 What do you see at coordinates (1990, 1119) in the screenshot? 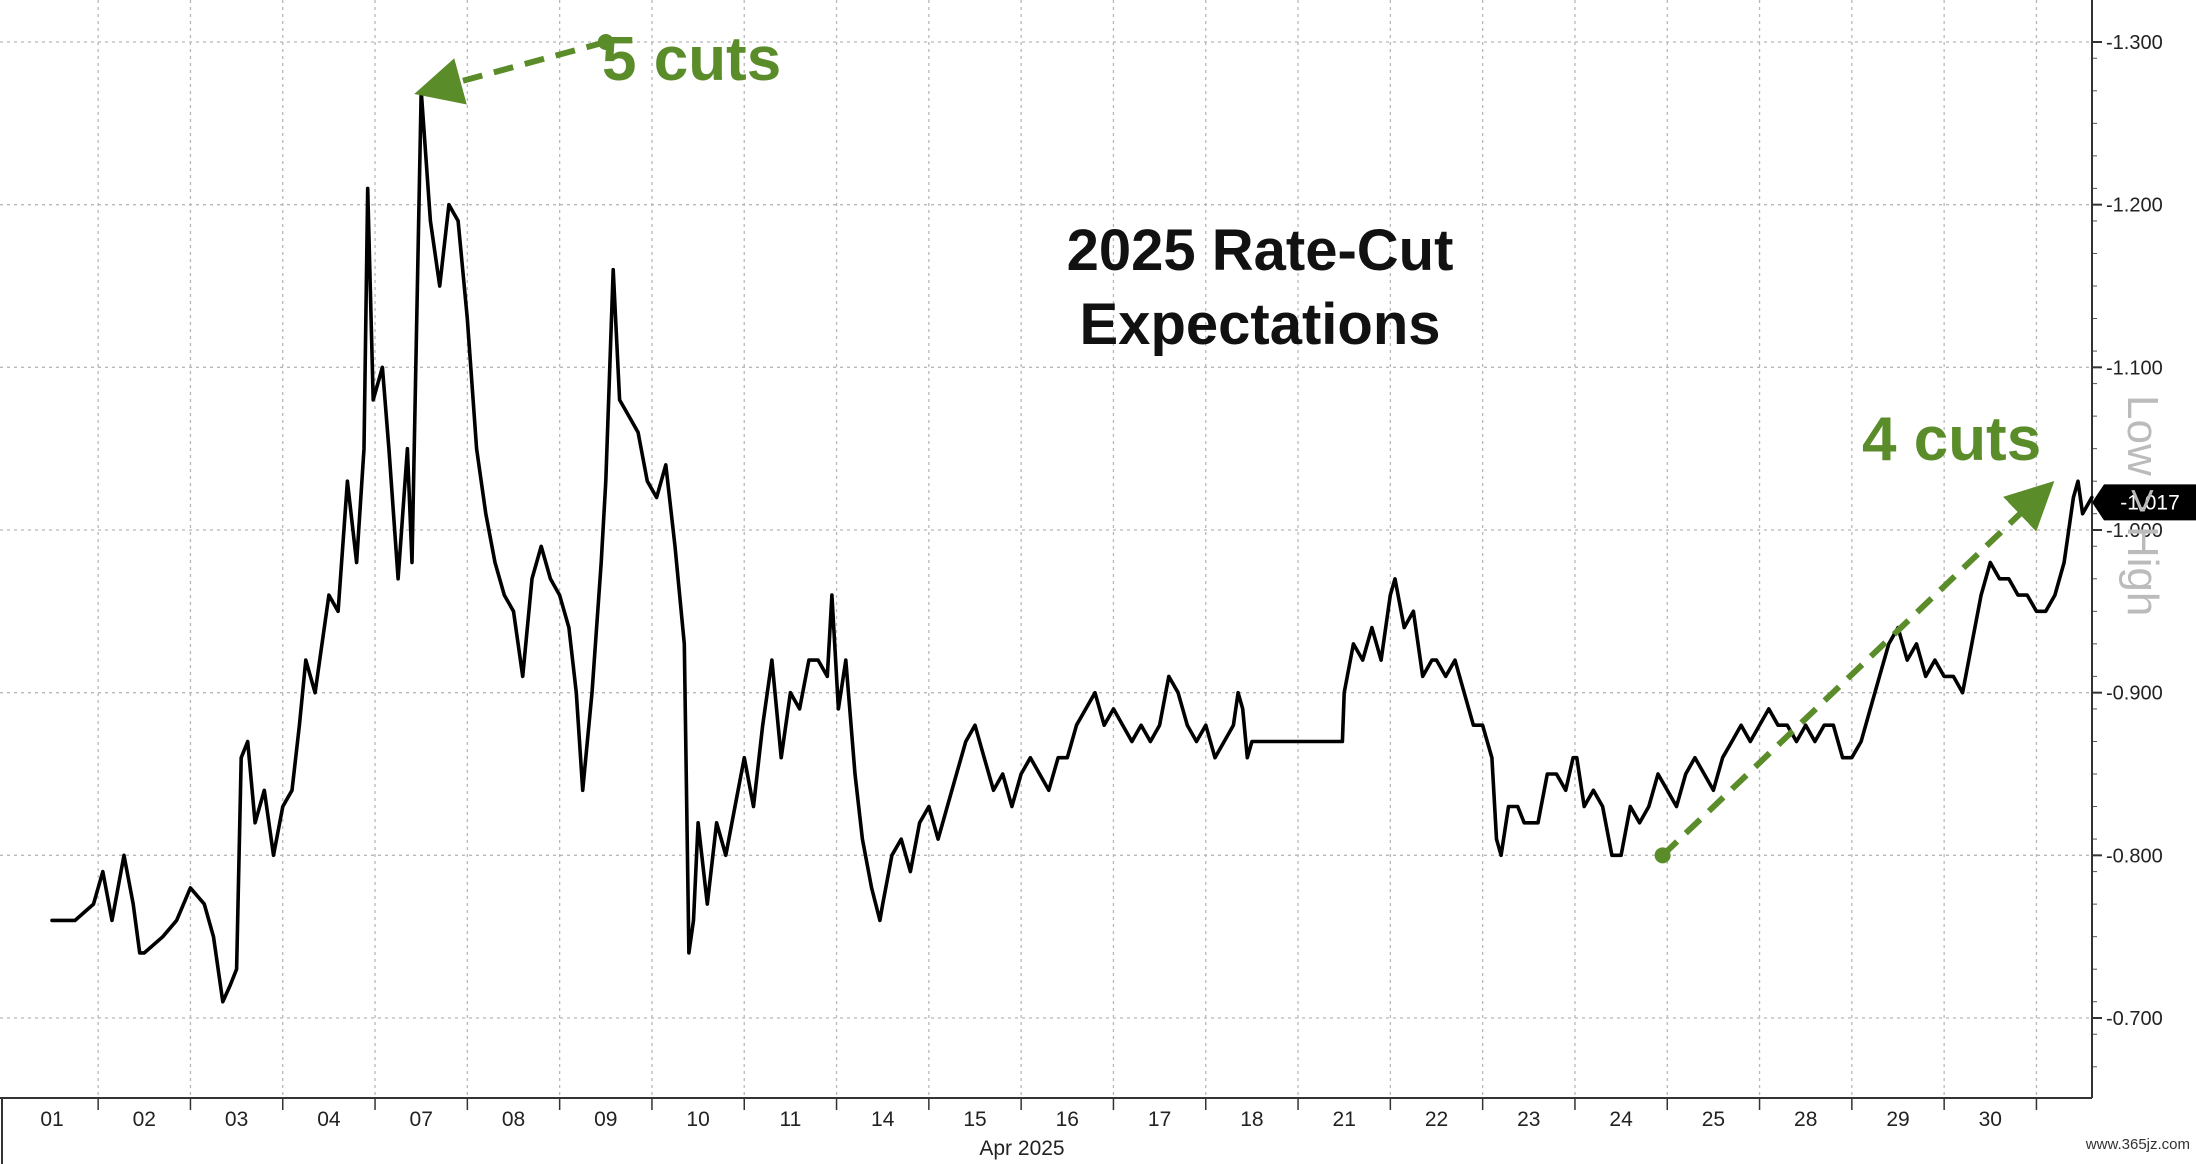
I see `x-tick-label: 30` at bounding box center [1990, 1119].